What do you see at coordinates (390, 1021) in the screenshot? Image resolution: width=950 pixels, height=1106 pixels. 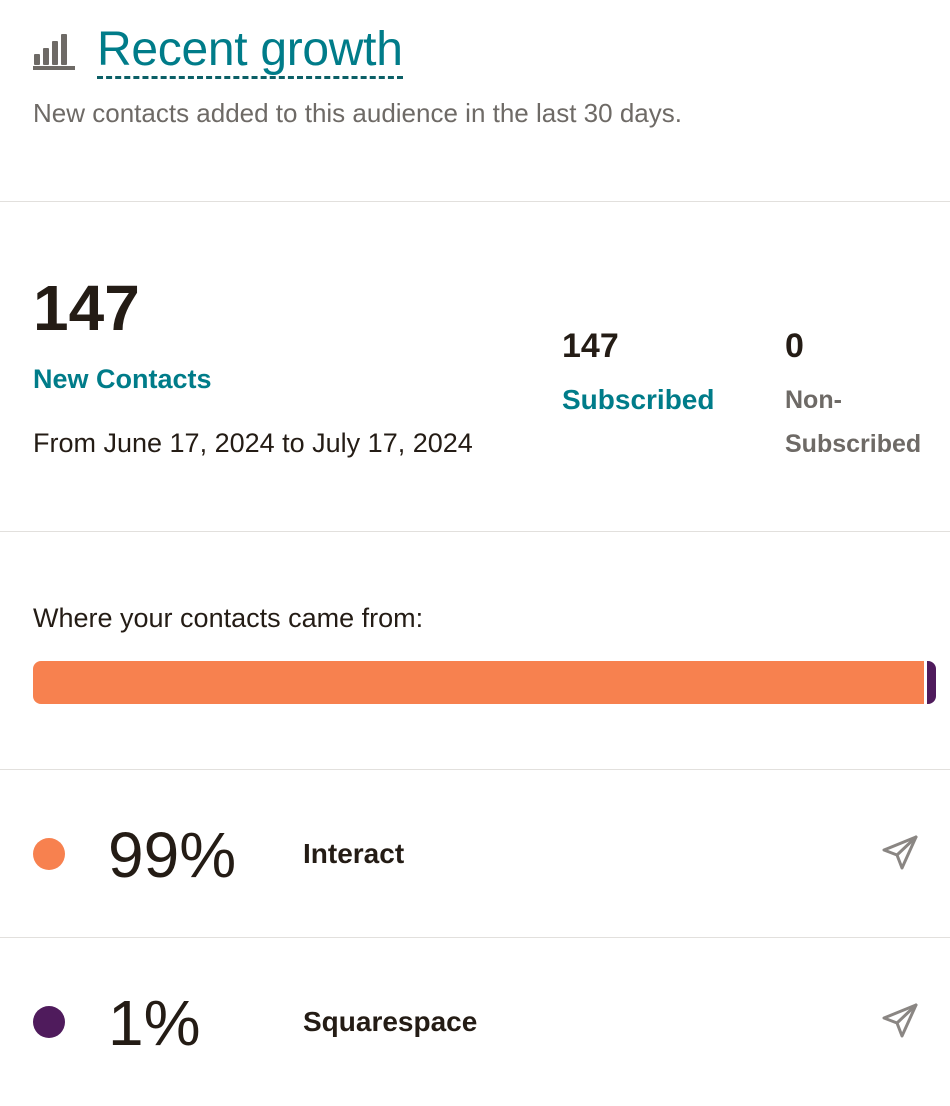 I see `source-name: Squarespace` at bounding box center [390, 1021].